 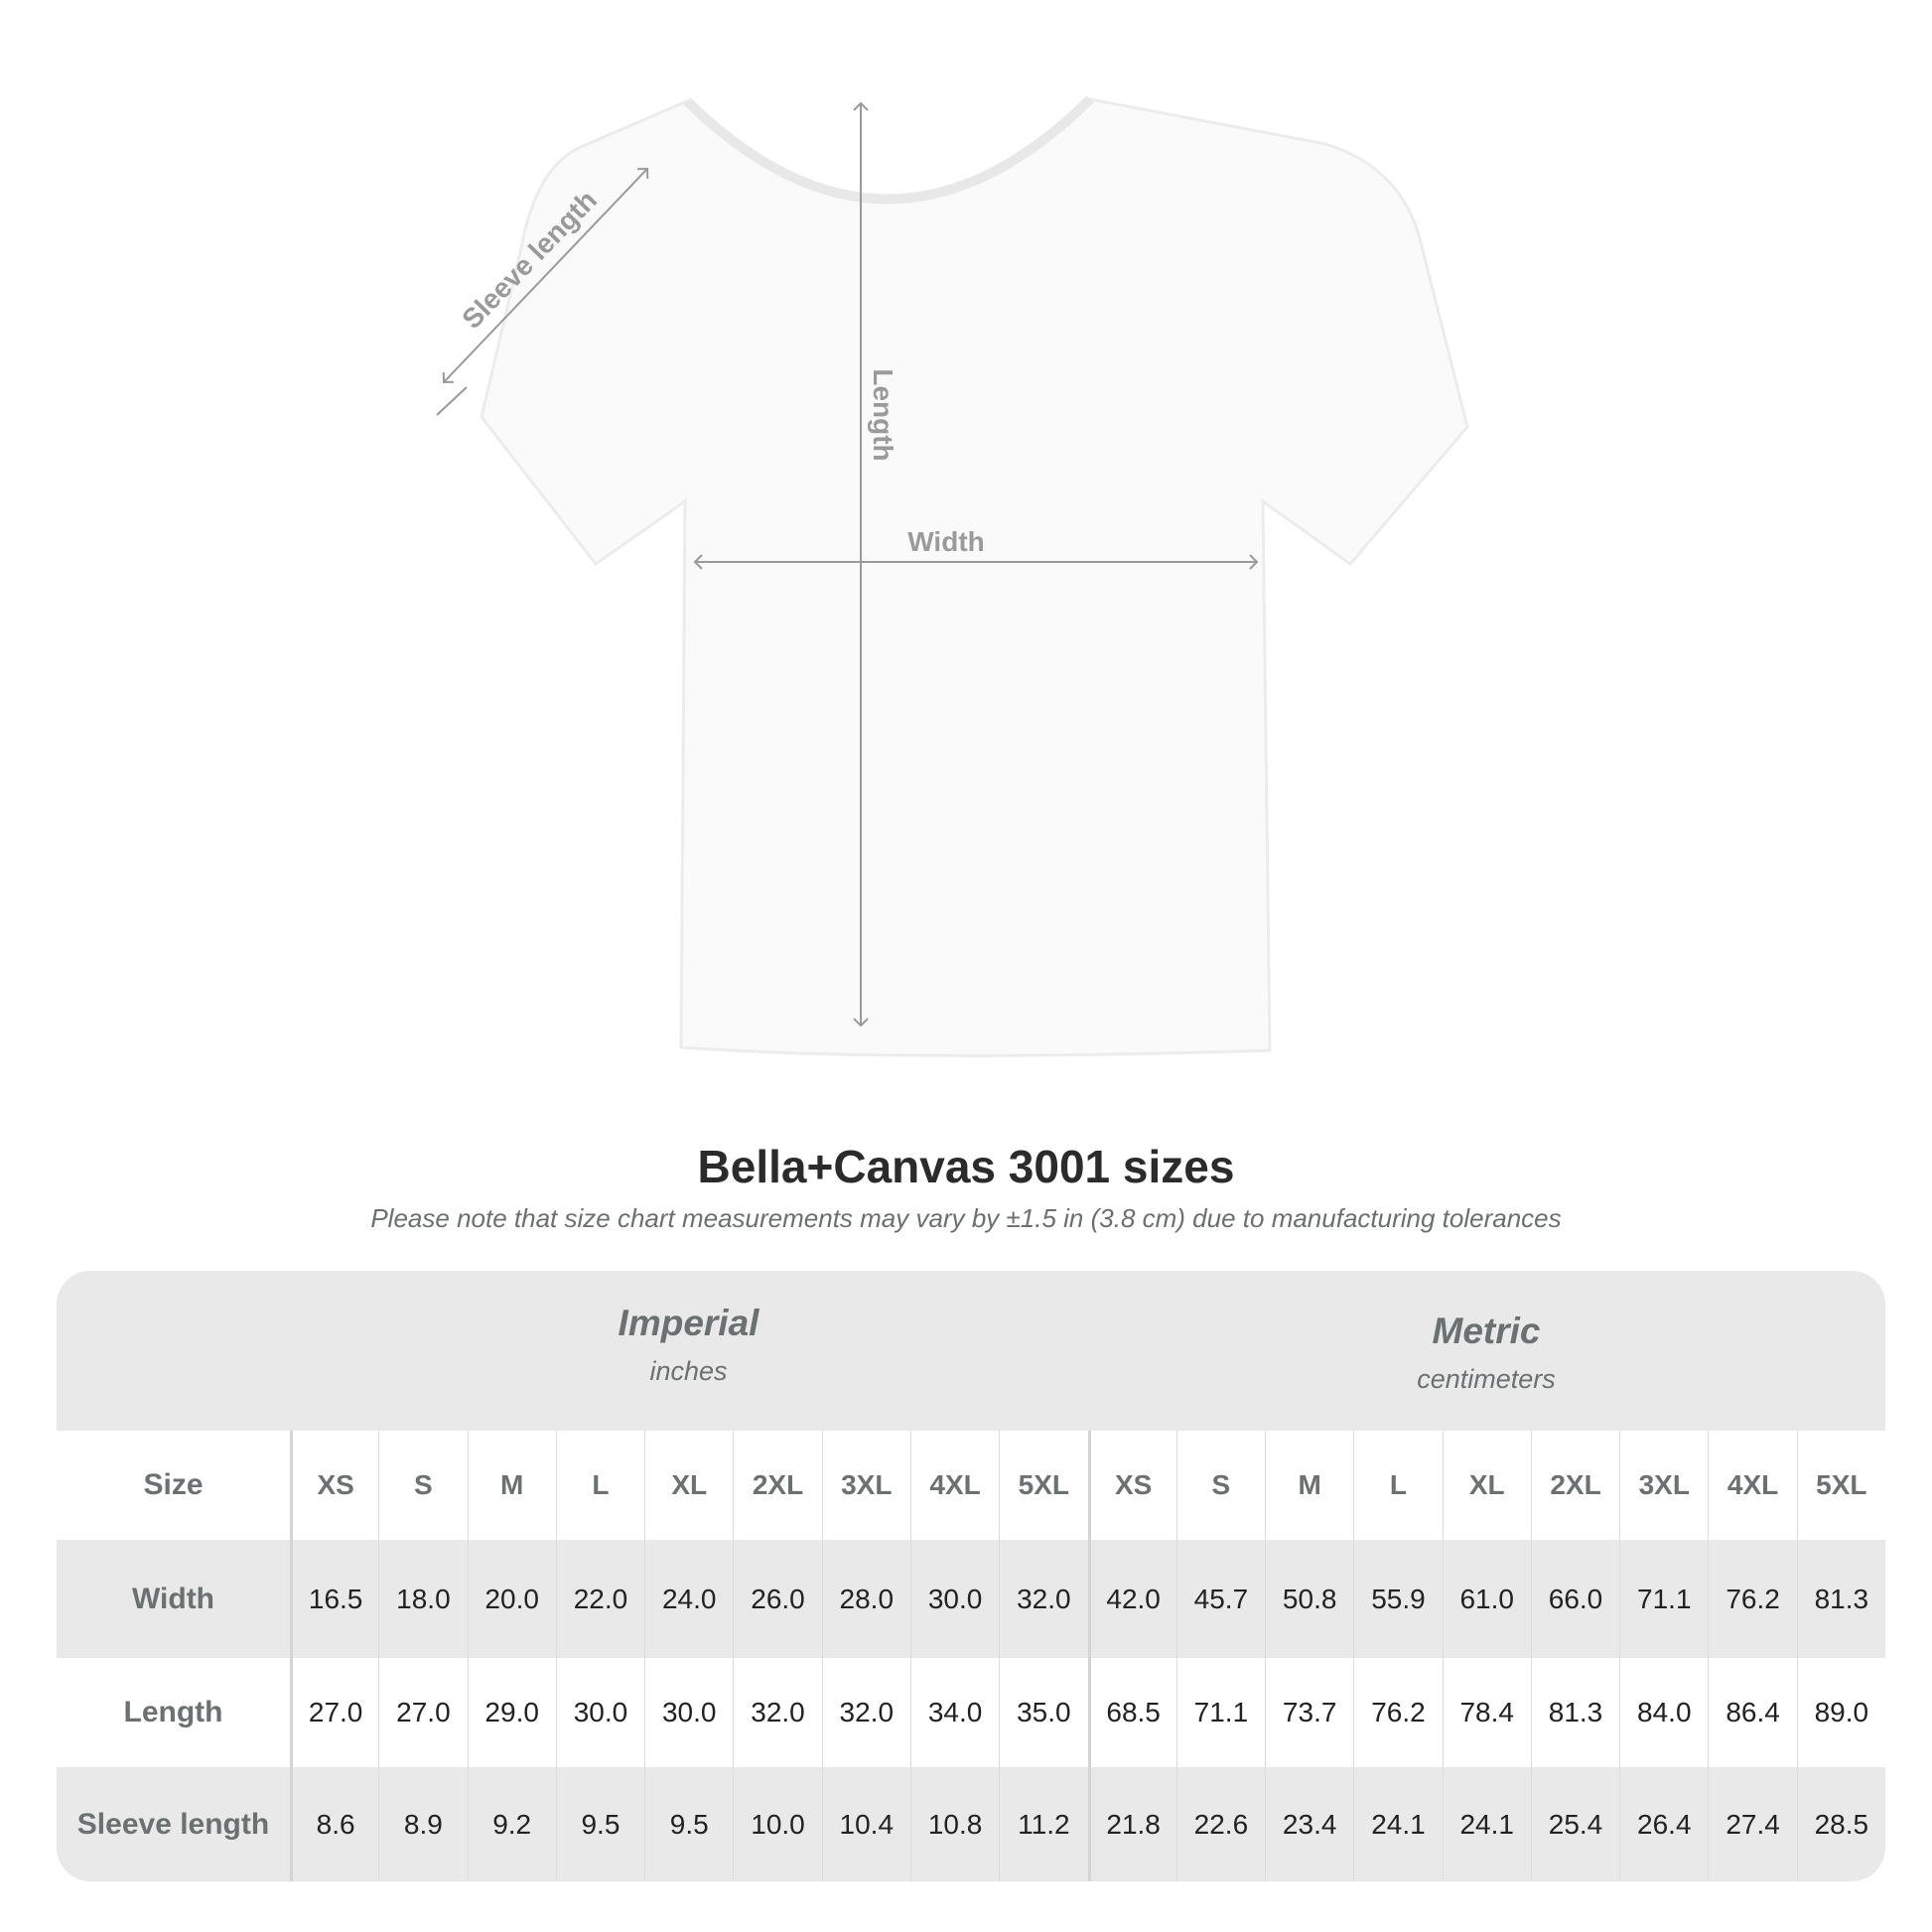 What do you see at coordinates (1398, 1486) in the screenshot?
I see `metric-size-L: L` at bounding box center [1398, 1486].